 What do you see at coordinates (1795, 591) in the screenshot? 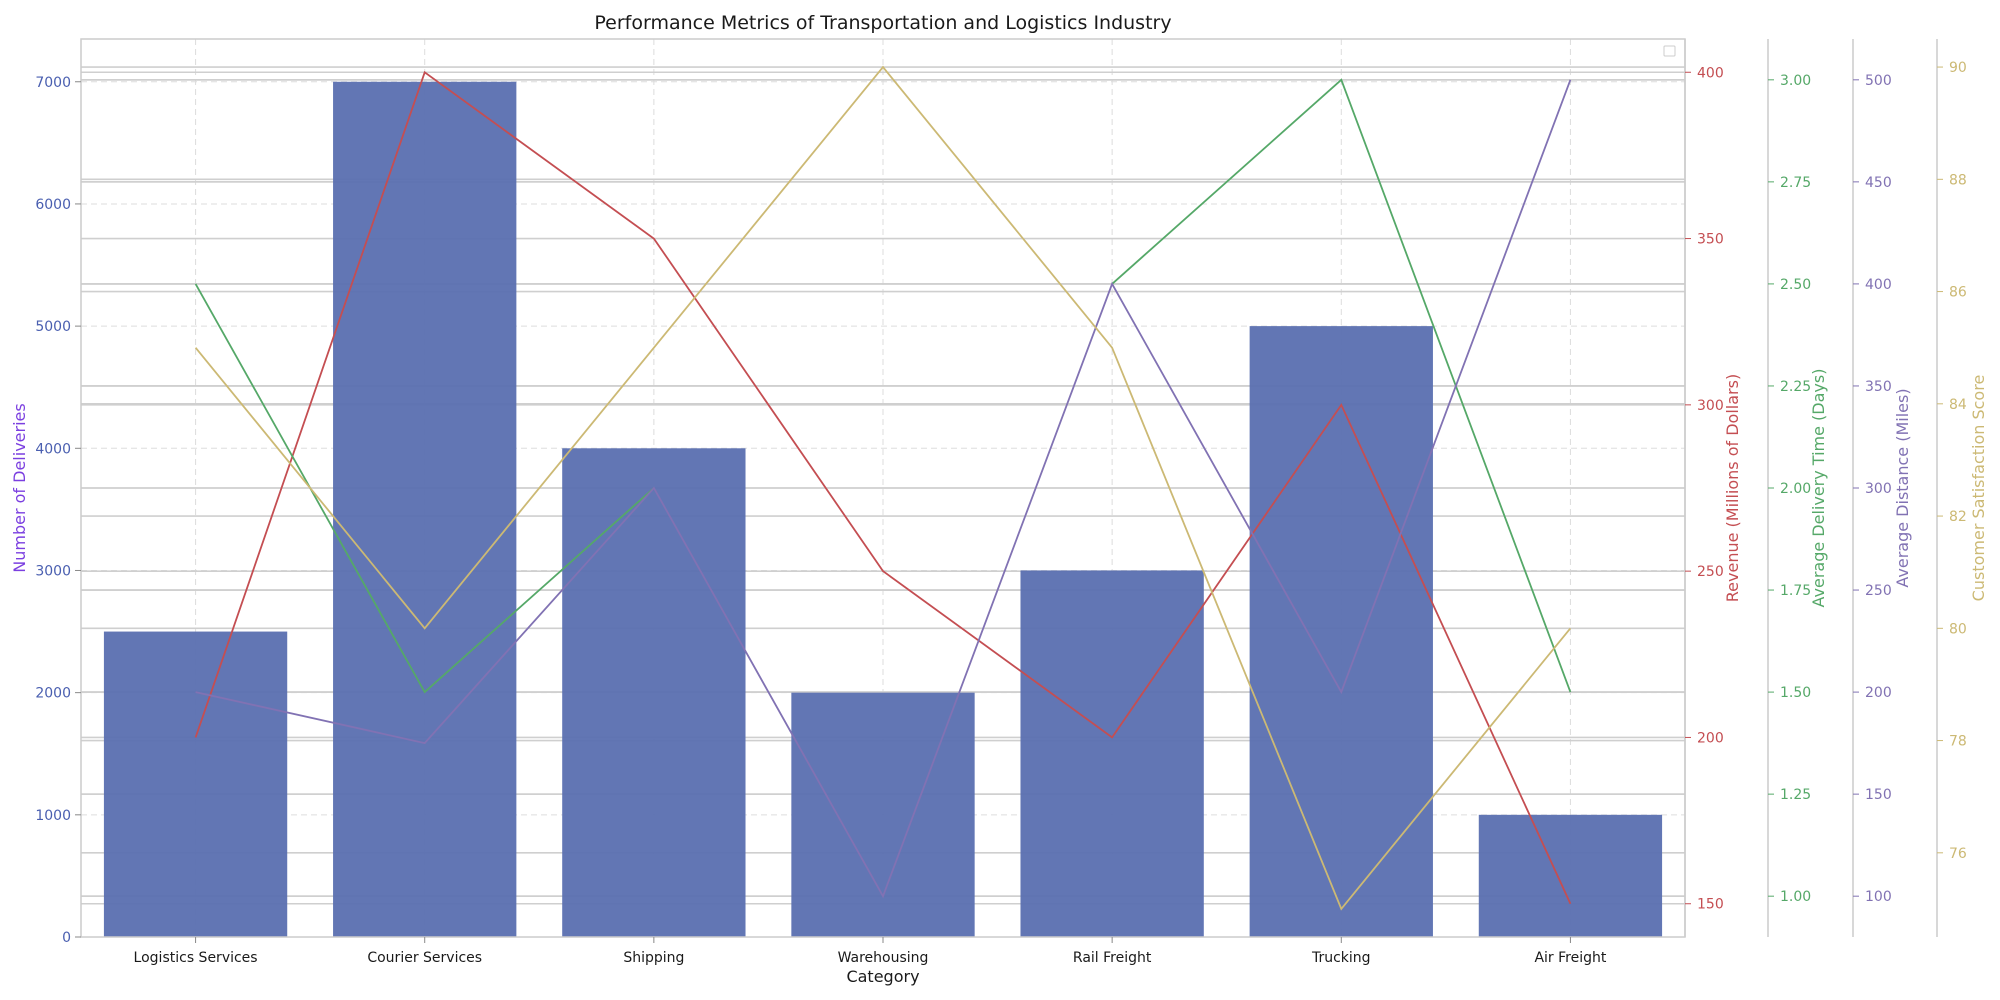
I see `right-tick-label: 1.75` at bounding box center [1795, 591].